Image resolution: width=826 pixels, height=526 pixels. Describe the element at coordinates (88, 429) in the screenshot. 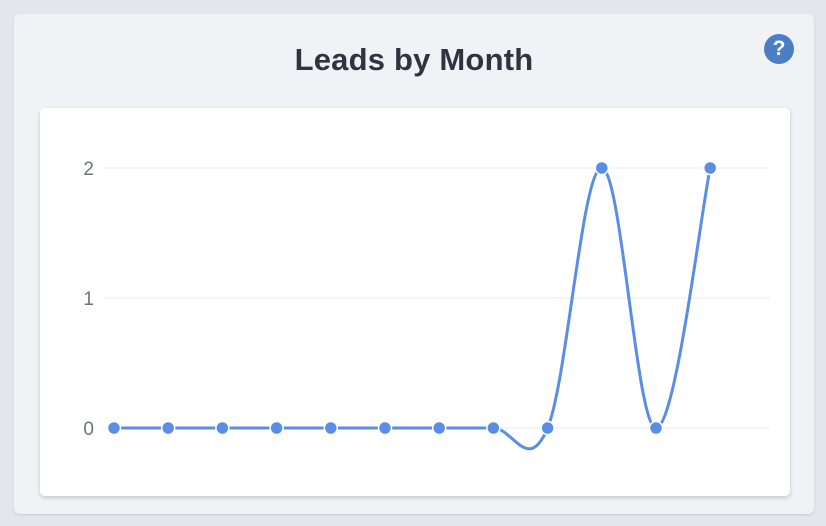

I see `y-tick-label: 0` at that location.